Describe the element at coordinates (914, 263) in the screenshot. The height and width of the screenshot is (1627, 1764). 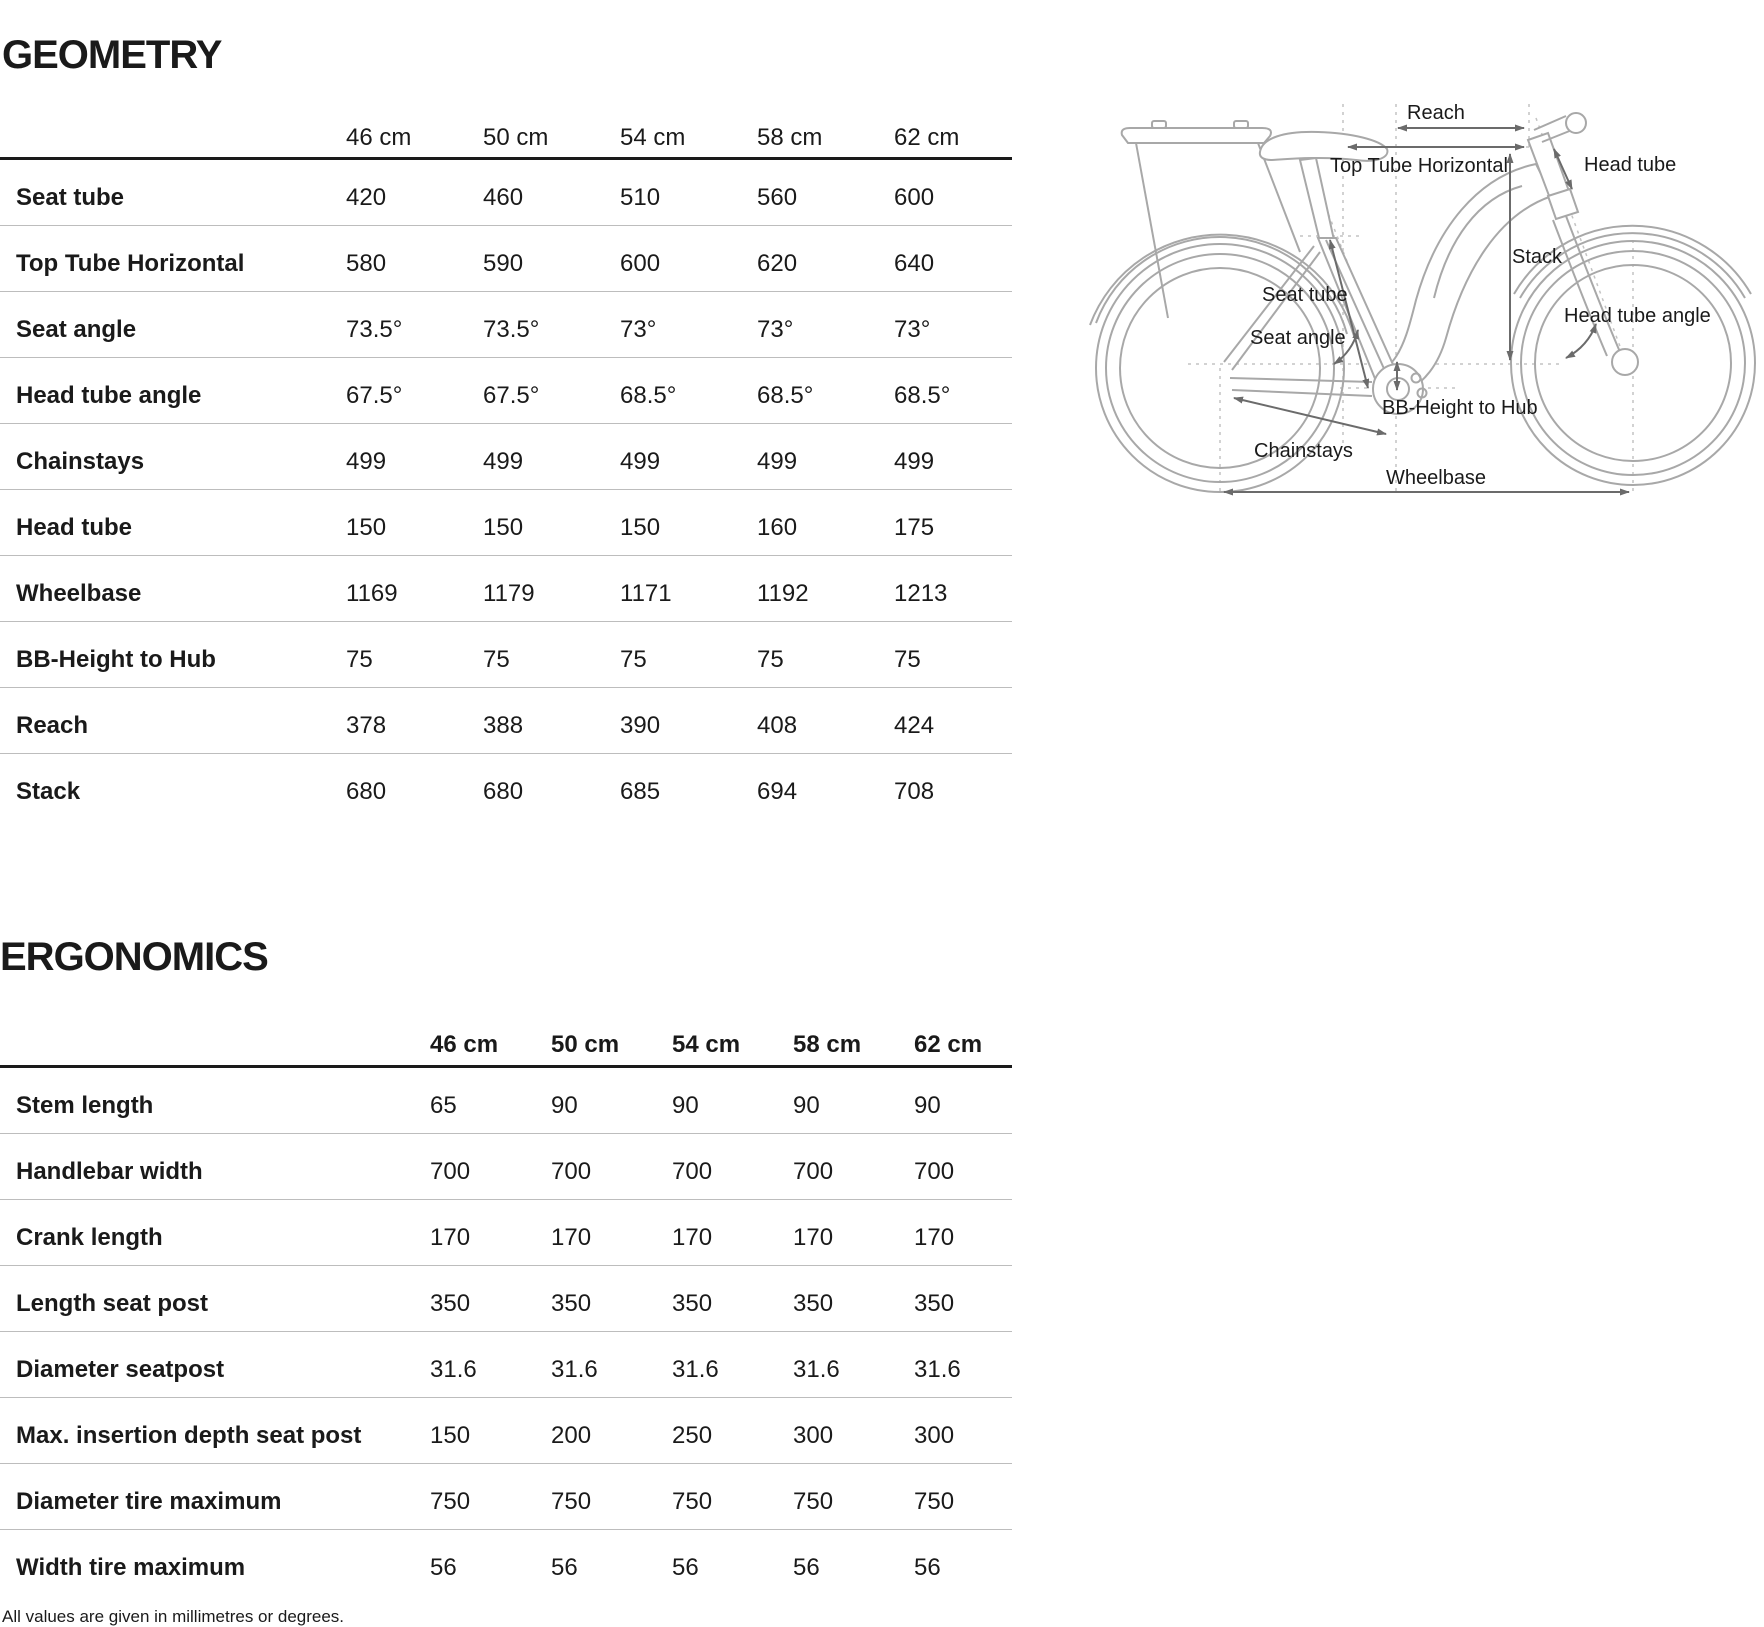
I see `cell-value: 640` at that location.